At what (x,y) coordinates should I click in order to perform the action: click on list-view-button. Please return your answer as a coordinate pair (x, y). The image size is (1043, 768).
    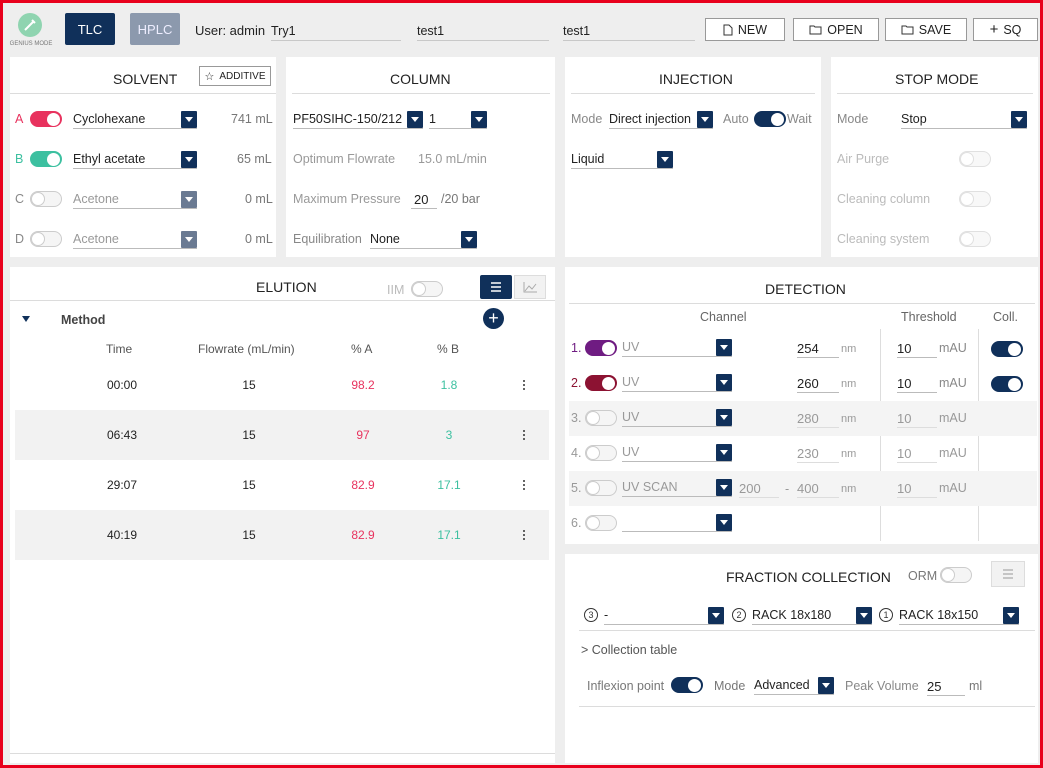
    Looking at the image, I should click on (496, 287).